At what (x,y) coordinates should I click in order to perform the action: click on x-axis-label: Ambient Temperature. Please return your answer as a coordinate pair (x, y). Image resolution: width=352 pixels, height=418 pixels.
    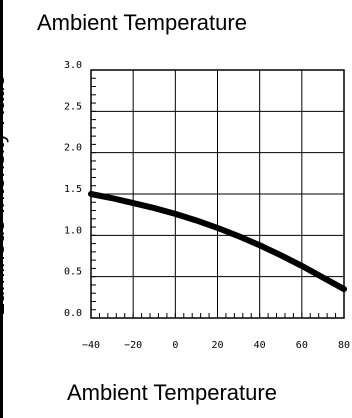
    Looking at the image, I should click on (172, 392).